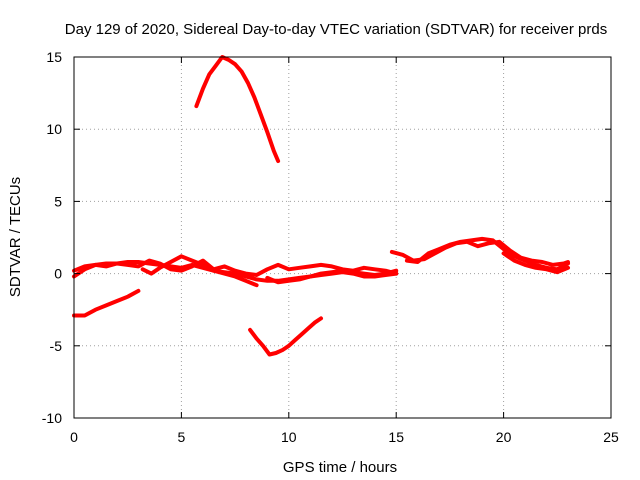 This screenshot has height=480, width=640. Describe the element at coordinates (106, 303) in the screenshot. I see `series-line-track-lower-left` at that location.